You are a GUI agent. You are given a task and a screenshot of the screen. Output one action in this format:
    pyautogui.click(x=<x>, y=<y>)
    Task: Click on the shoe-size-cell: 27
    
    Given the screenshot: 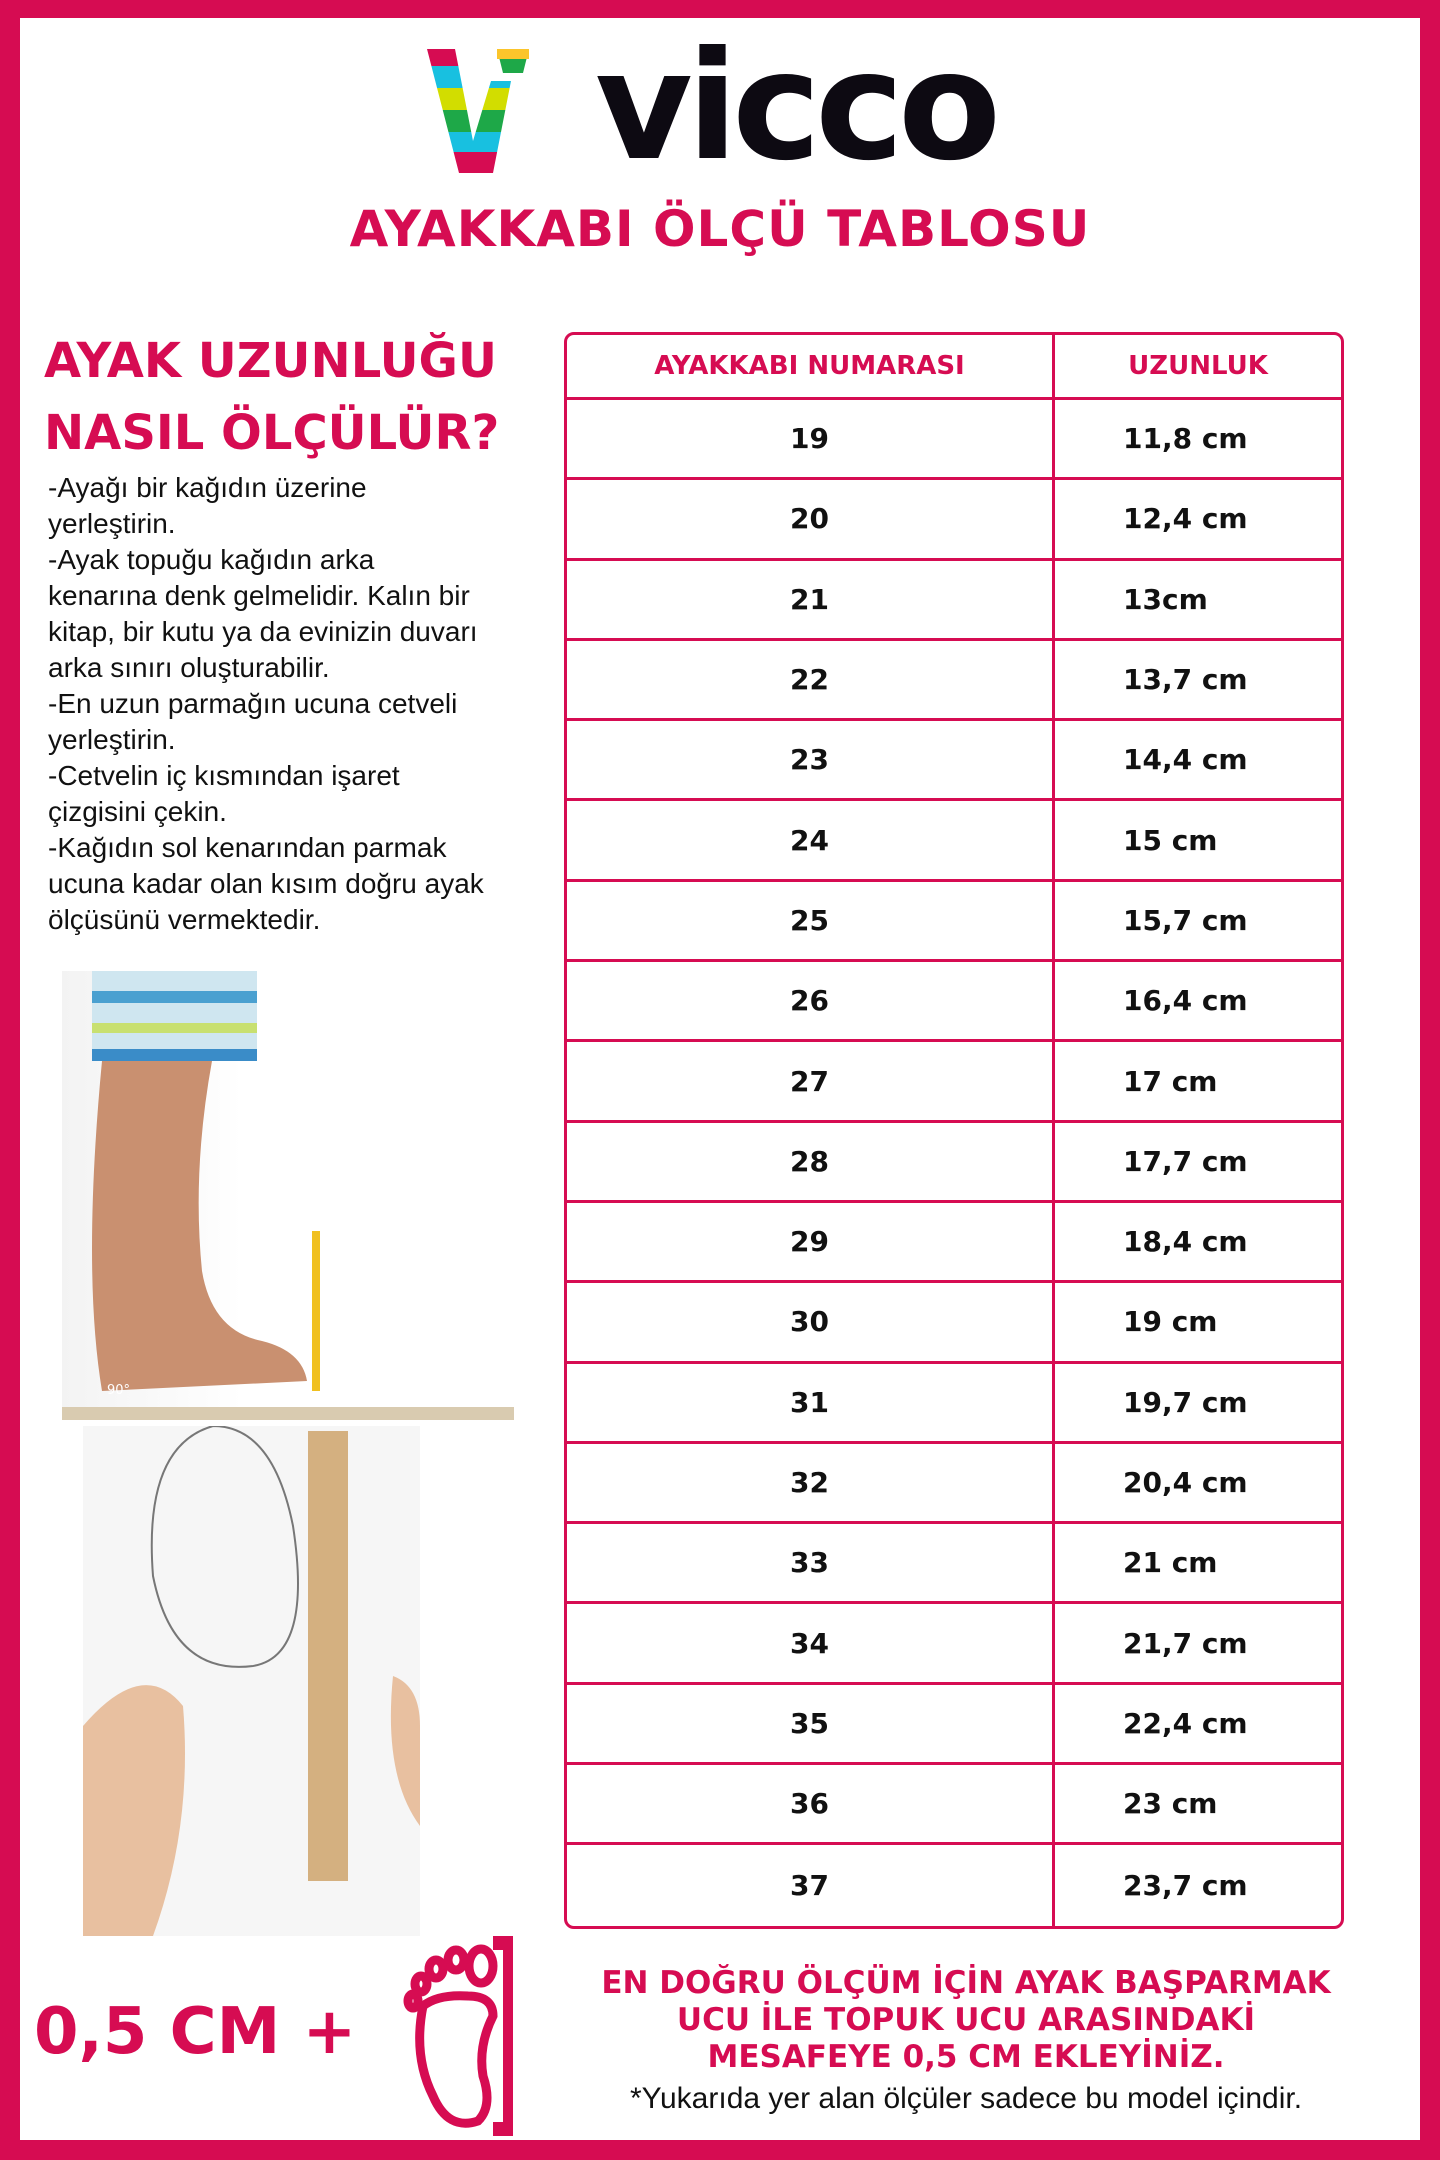 What is the action you would take?
    pyautogui.click(x=811, y=1082)
    